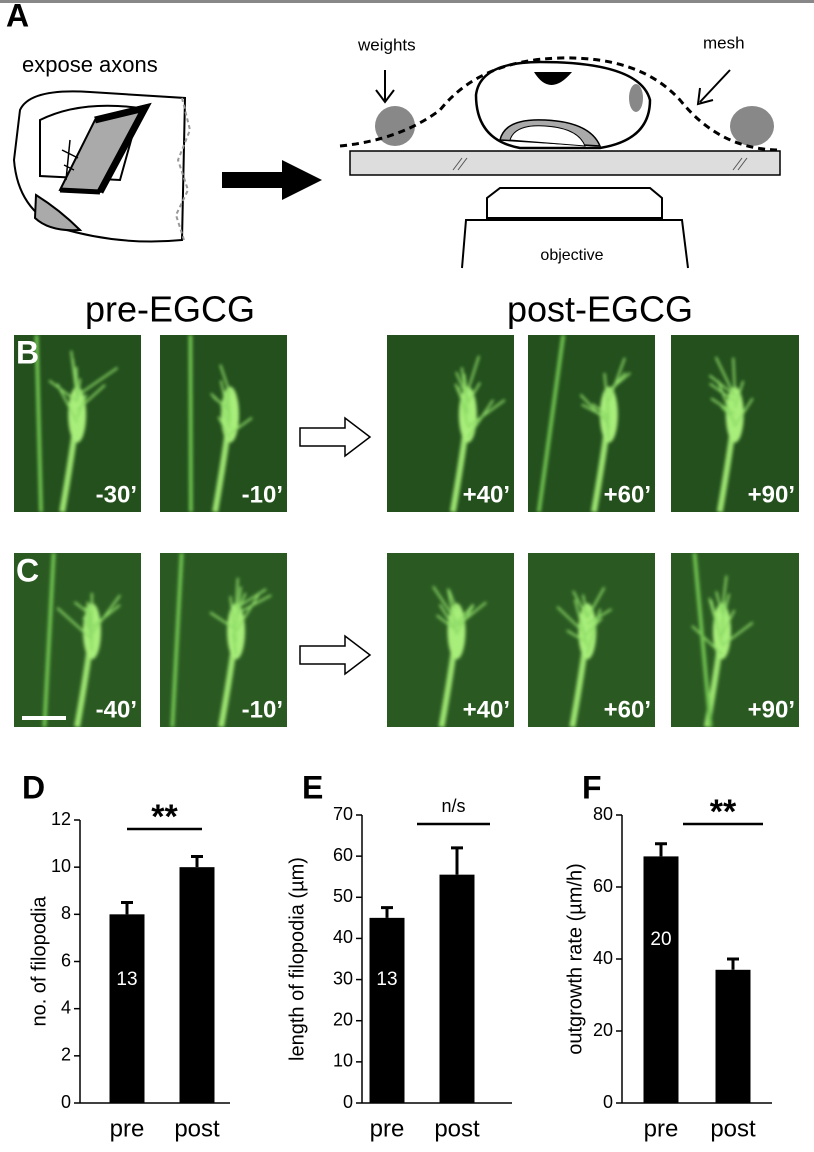  Describe the element at coordinates (272, 180) in the screenshot. I see `big-arrow` at that location.